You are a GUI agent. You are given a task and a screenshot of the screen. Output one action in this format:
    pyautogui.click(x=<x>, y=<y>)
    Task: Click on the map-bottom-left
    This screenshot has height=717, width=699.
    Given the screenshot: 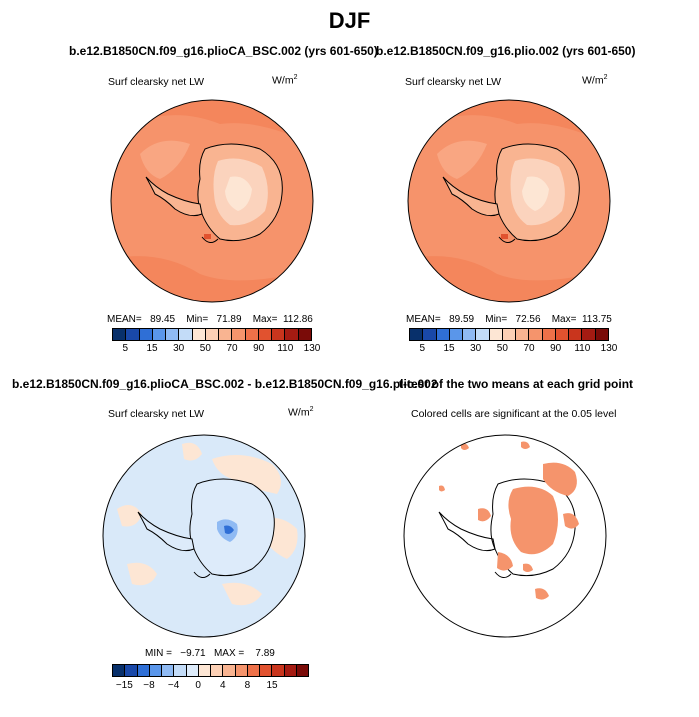 What is the action you would take?
    pyautogui.click(x=204, y=536)
    